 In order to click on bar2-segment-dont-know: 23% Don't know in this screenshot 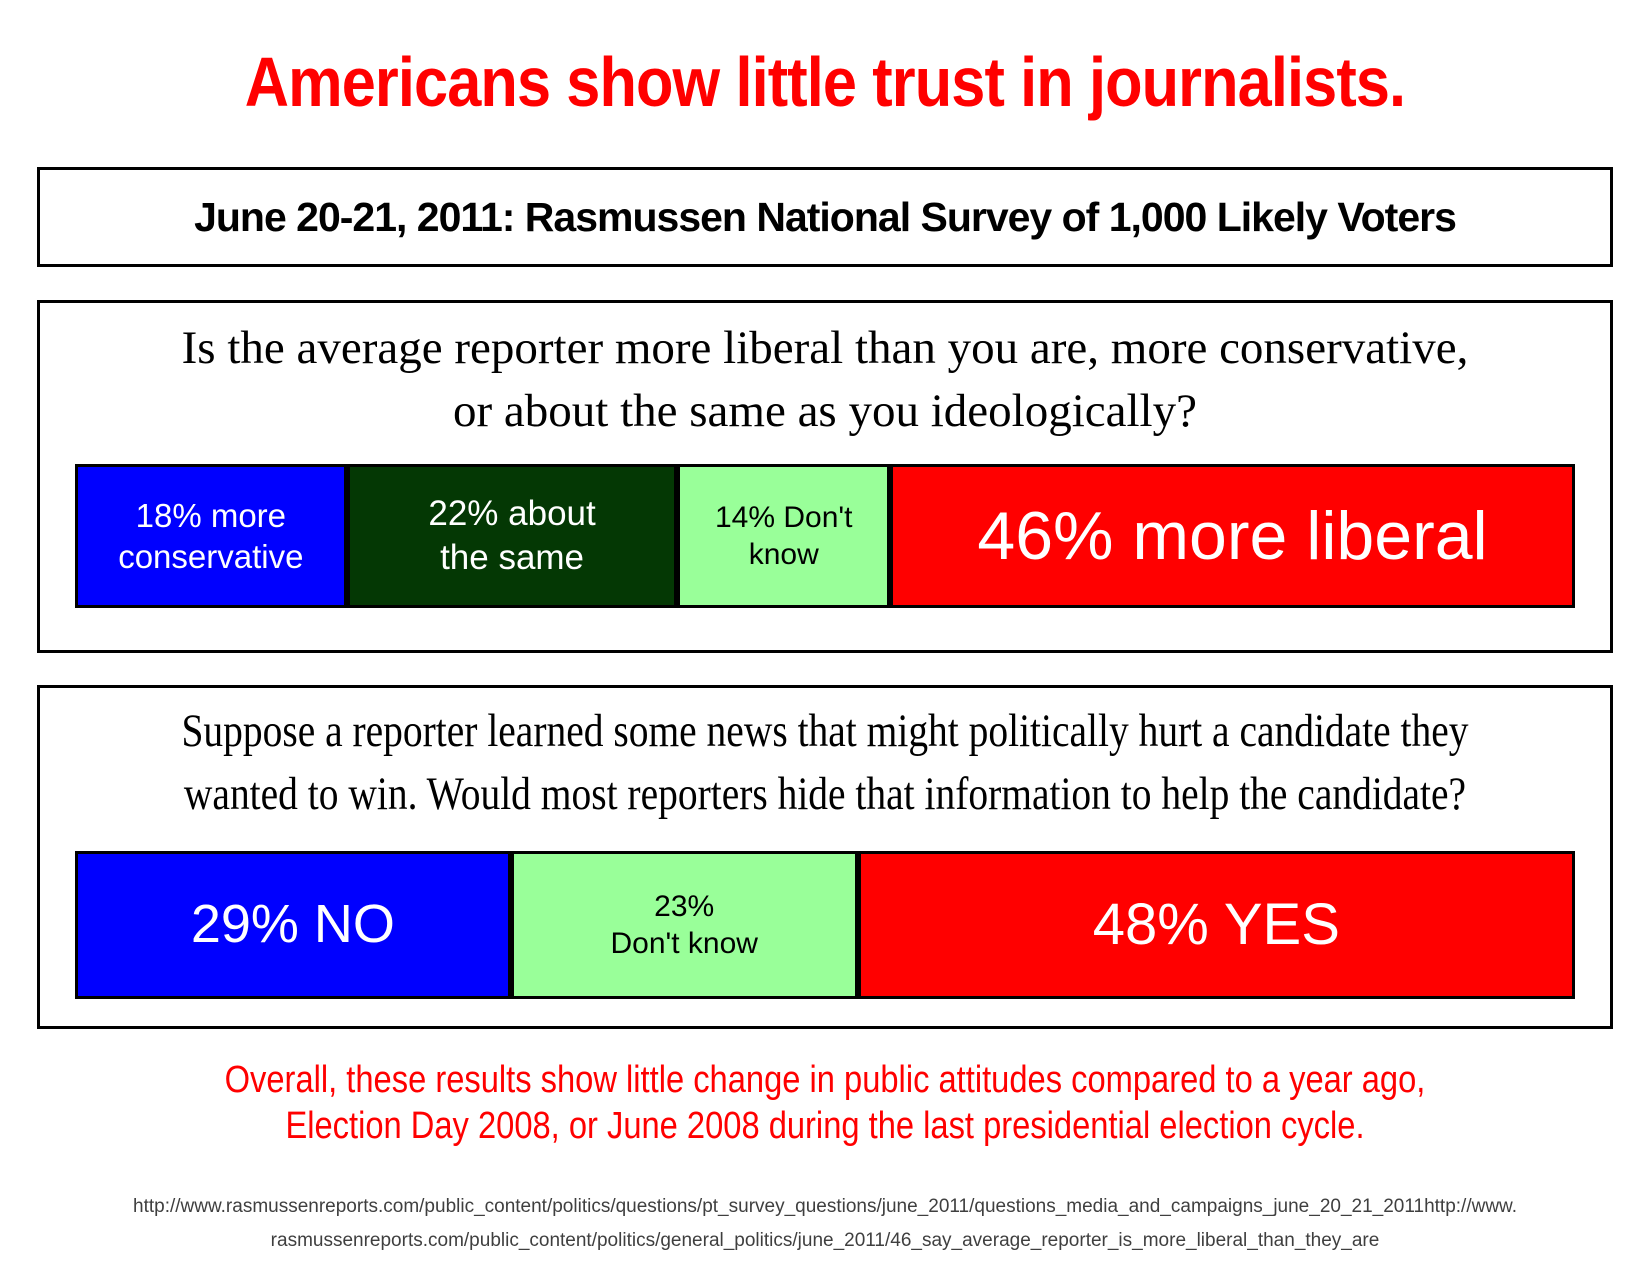, I will do `click(684, 925)`.